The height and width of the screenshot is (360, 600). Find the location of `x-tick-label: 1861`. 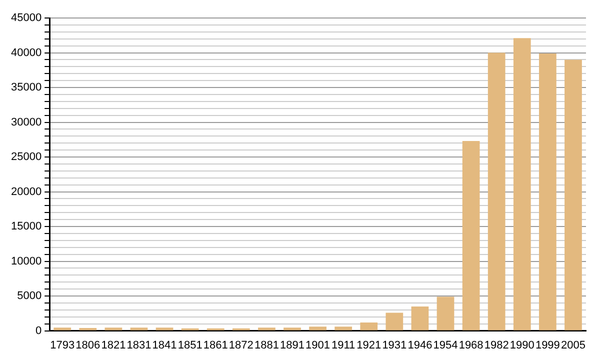

x-tick-label: 1861 is located at coordinates (215, 345).